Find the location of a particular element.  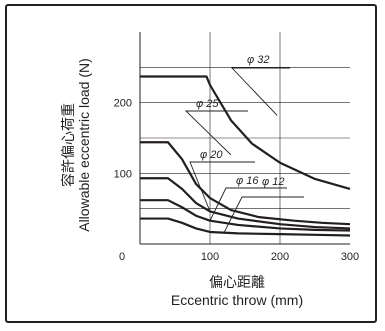

y-axis-label: Allowable eccentric load (N) is located at coordinates (84, 145).